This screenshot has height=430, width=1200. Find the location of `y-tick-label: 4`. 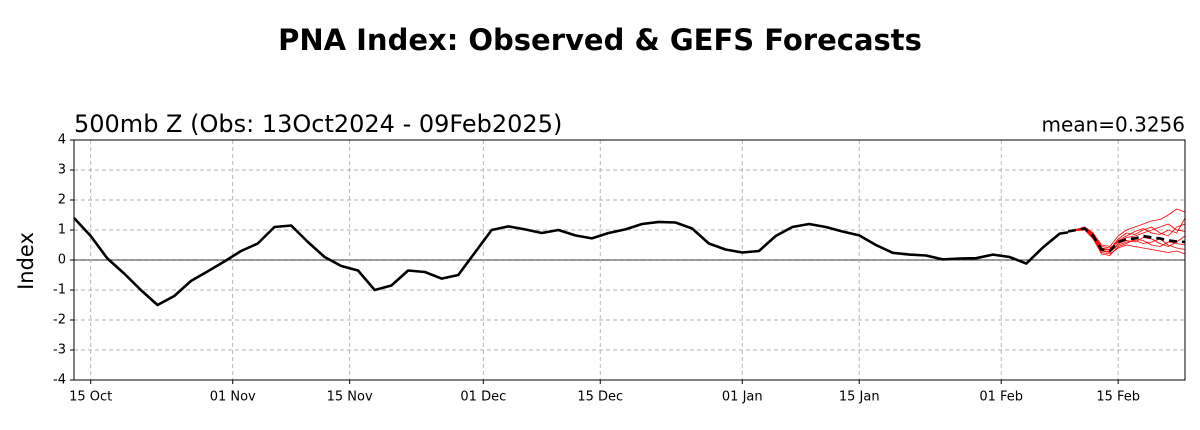

y-tick-label: 4 is located at coordinates (62, 140).